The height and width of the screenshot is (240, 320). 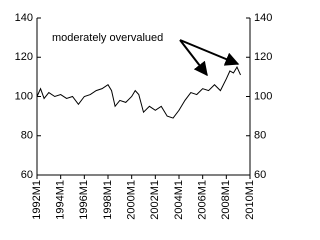 I want to click on y2-tick-label: 140, so click(x=263, y=18).